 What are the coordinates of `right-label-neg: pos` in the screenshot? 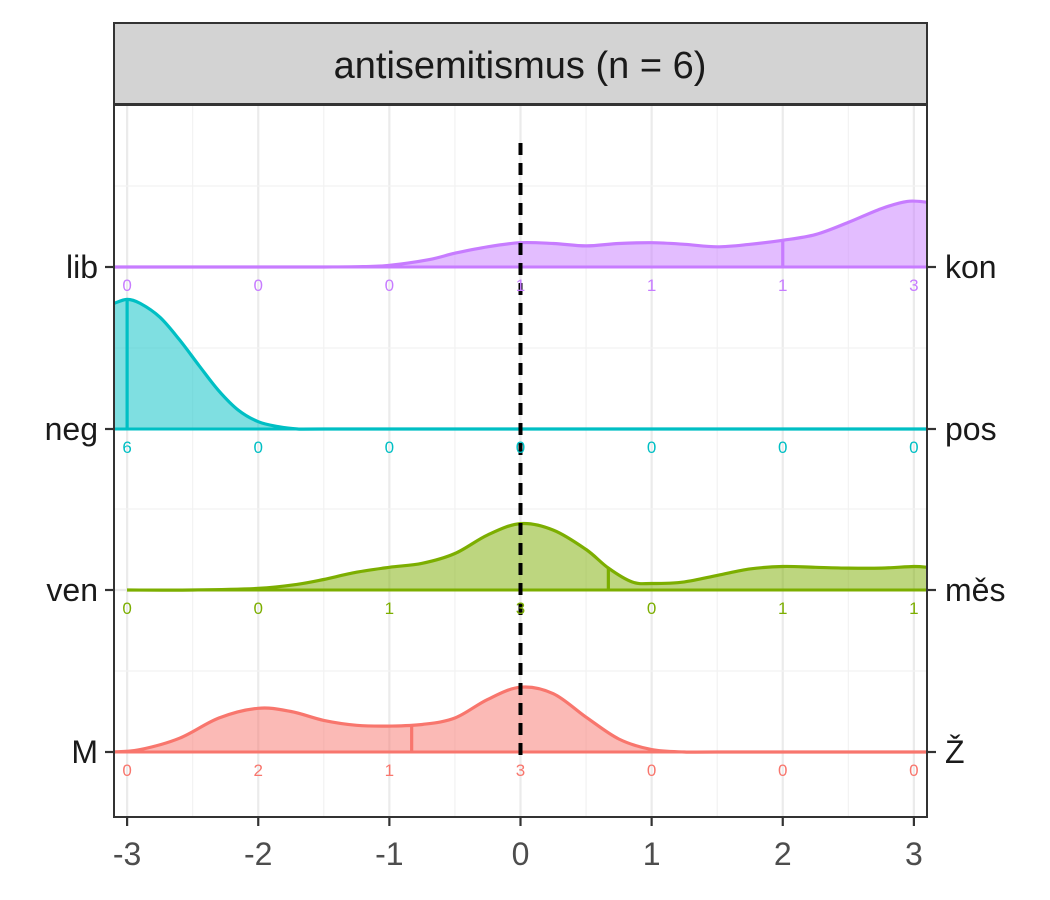 It's located at (971, 429).